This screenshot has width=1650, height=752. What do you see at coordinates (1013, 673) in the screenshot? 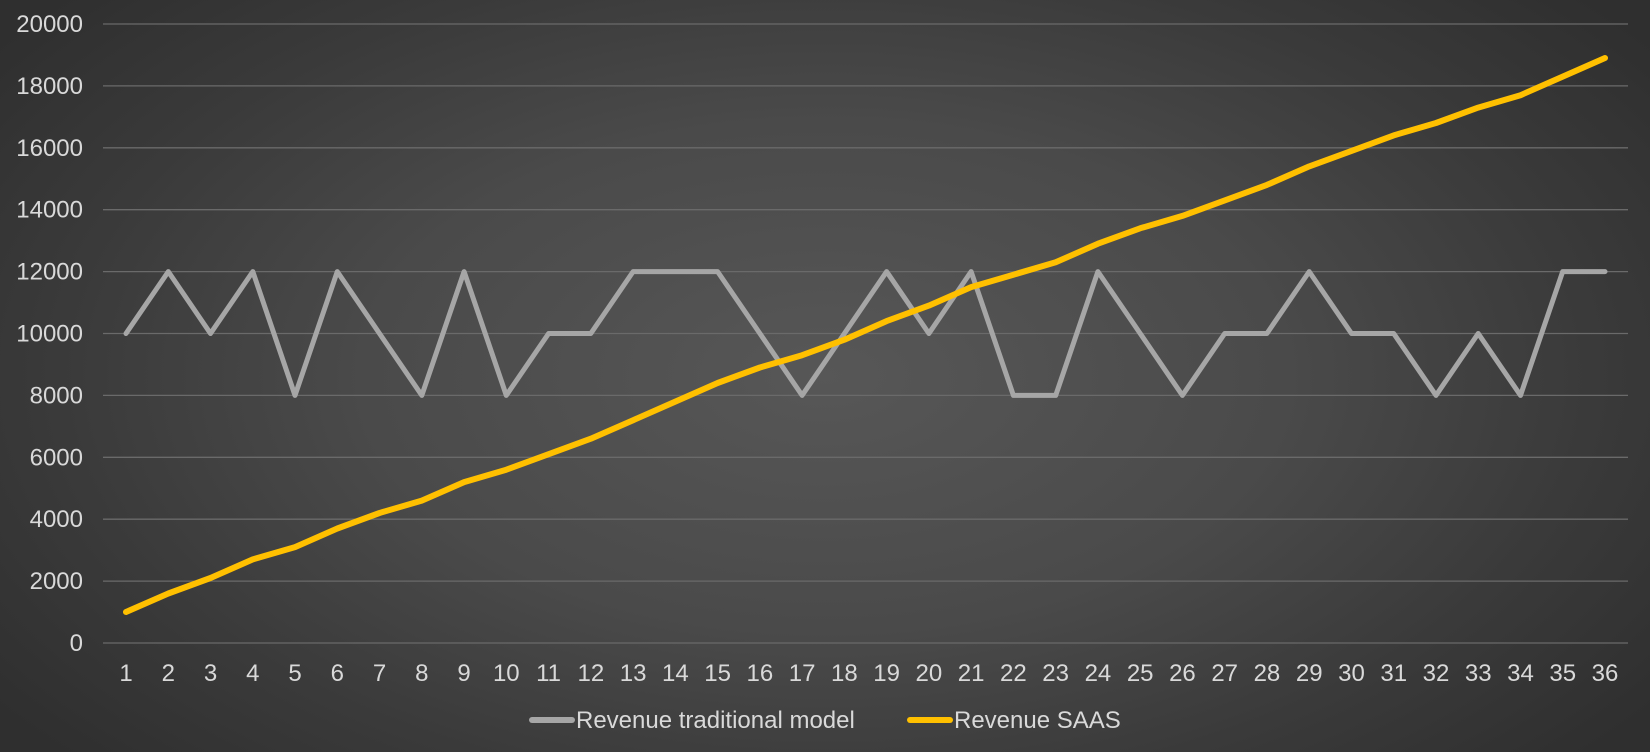
I see `x-tick-label: 22` at bounding box center [1013, 673].